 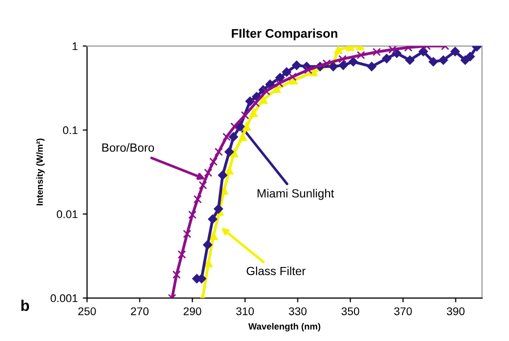 I want to click on annotation: Miami Sunlight, so click(x=296, y=194).